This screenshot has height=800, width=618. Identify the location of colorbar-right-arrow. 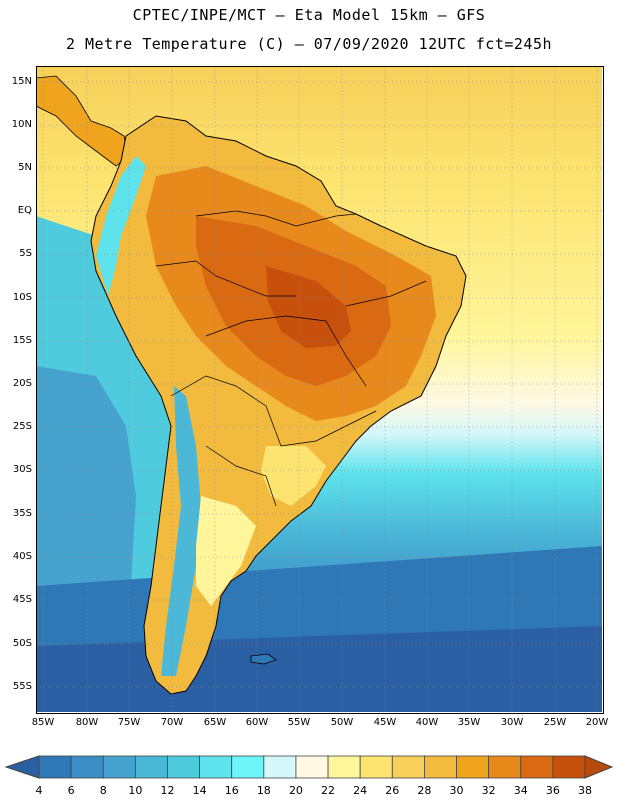
(599, 767).